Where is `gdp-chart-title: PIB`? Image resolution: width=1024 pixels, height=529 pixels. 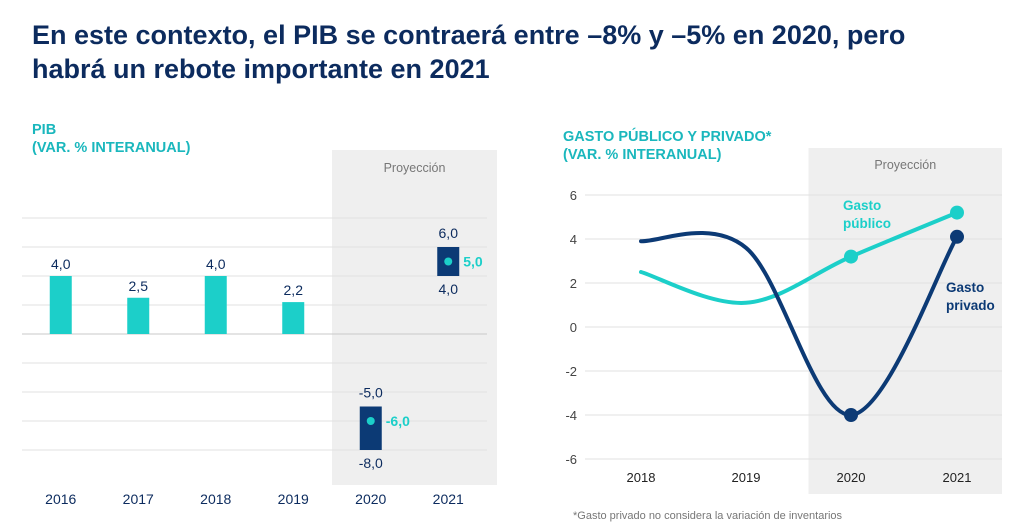
gdp-chart-title: PIB is located at coordinates (44, 130).